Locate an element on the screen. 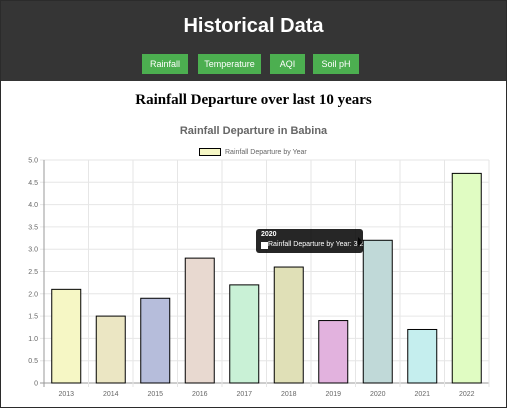  y-tick-label: 0 is located at coordinates (36, 384).